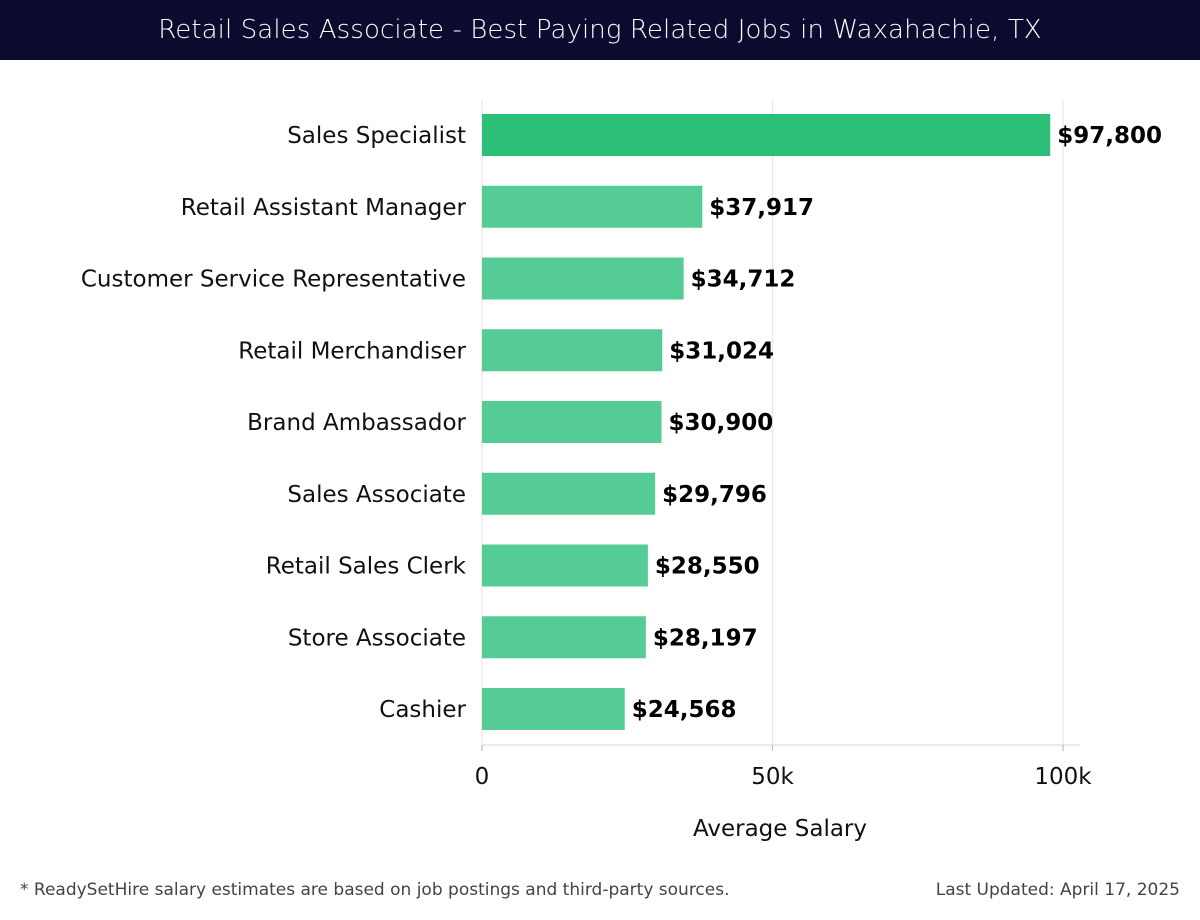  What do you see at coordinates (273, 280) in the screenshot?
I see `category-label: Customer Service Representative` at bounding box center [273, 280].